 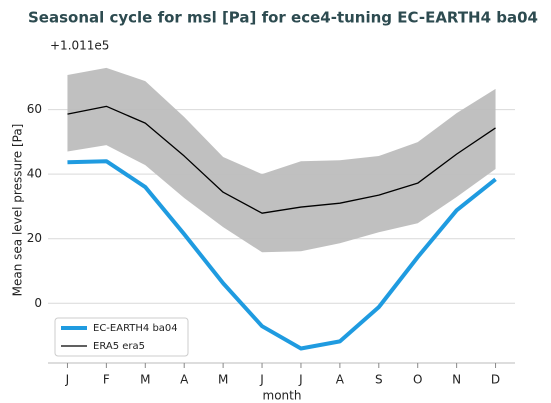 What do you see at coordinates (417, 380) in the screenshot?
I see `x-tick-label: O` at bounding box center [417, 380].